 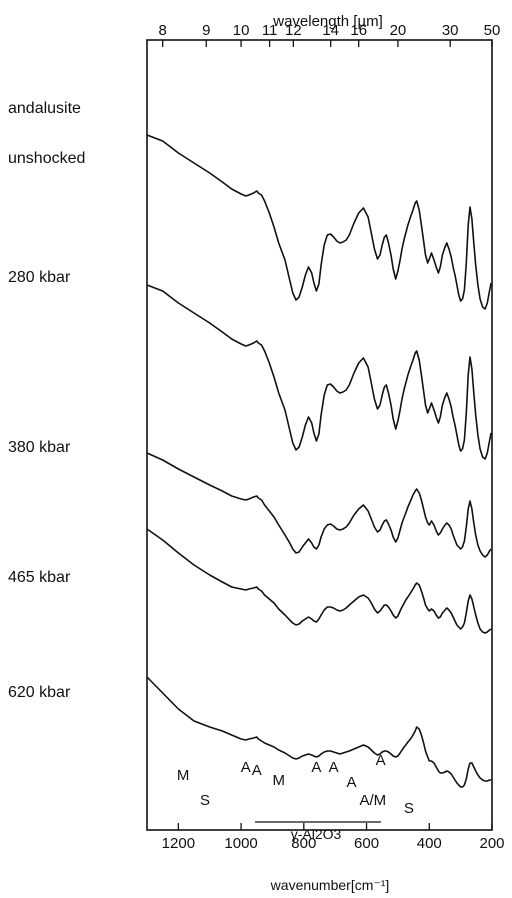 I want to click on top-axis-title: wavelength [µm], so click(x=327, y=21).